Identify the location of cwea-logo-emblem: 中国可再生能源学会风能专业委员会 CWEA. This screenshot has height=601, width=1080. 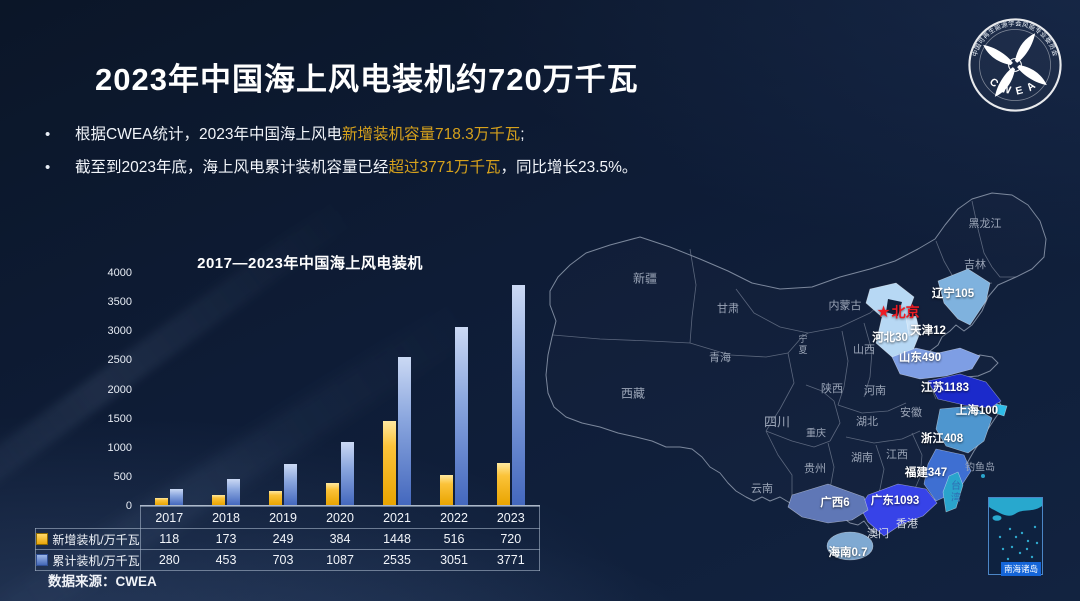
(1015, 65).